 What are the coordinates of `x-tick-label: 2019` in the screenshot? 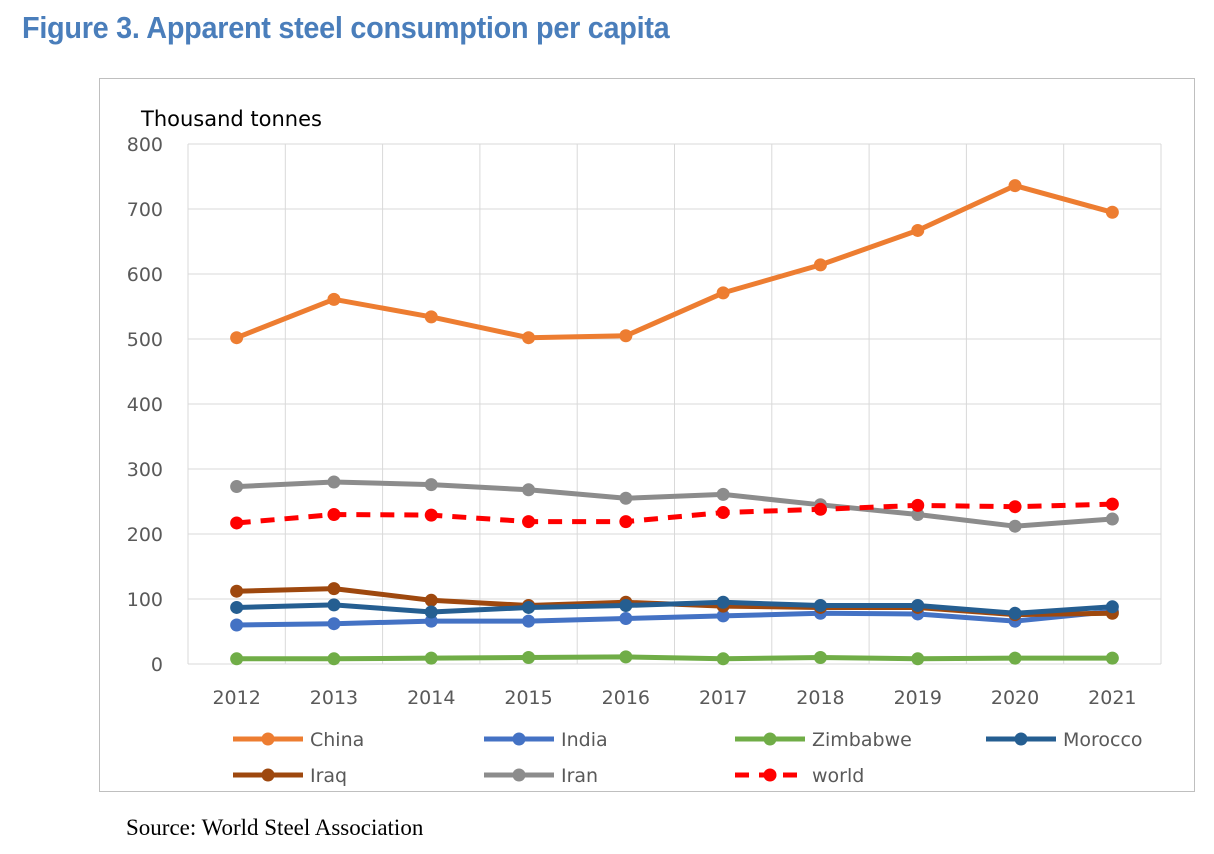 It's located at (918, 698).